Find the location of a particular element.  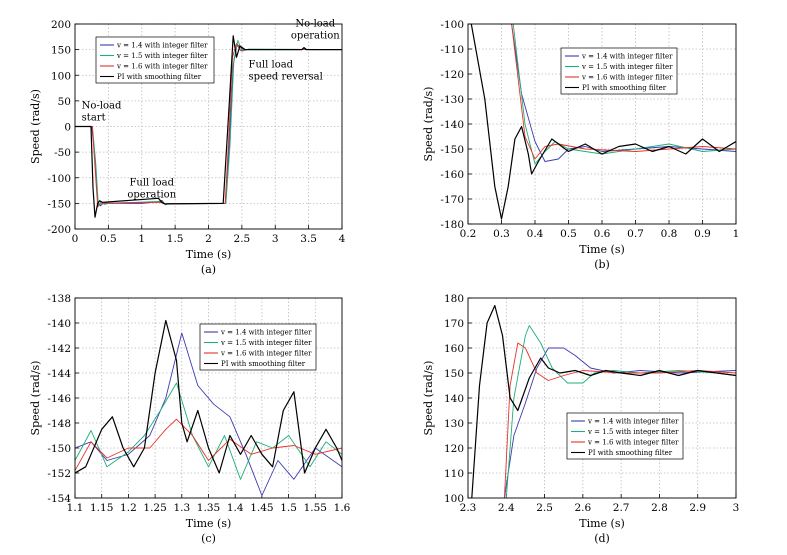

y-tick-label: 120 is located at coordinates (454, 449).